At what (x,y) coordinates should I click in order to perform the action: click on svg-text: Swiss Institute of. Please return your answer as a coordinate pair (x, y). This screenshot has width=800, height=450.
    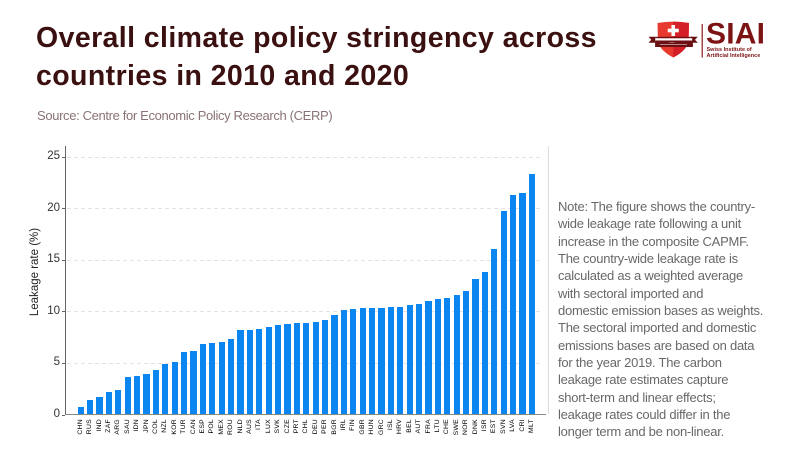
    Looking at the image, I should click on (729, 50).